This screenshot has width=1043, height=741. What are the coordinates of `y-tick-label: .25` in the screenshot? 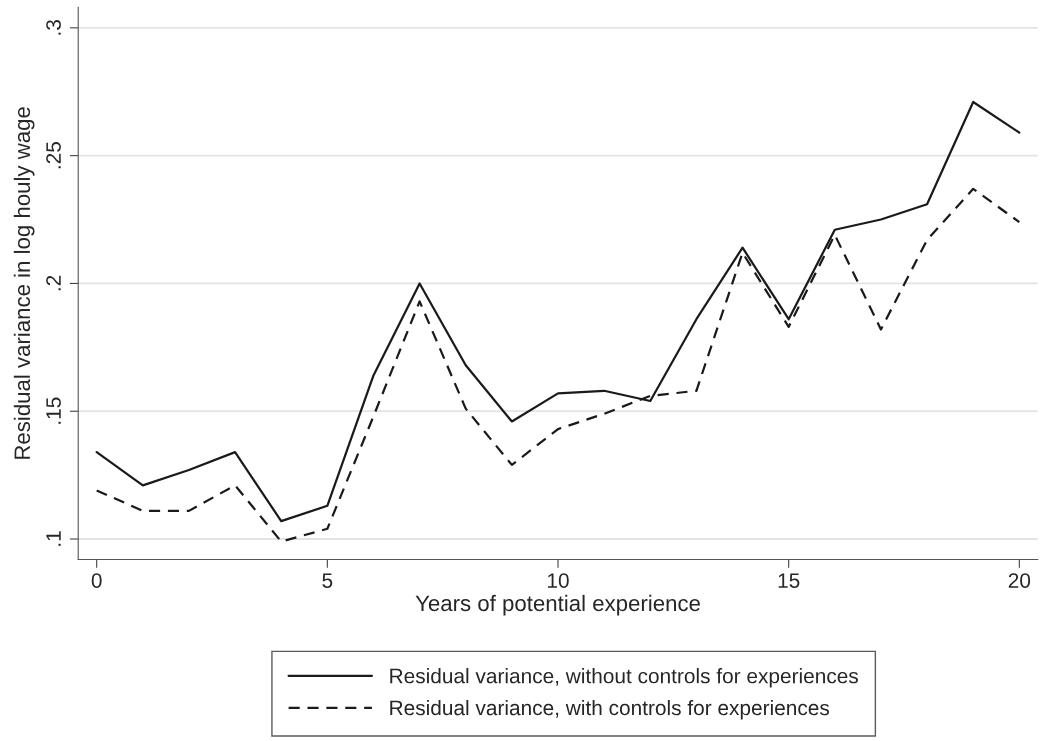 It's located at (53, 155).